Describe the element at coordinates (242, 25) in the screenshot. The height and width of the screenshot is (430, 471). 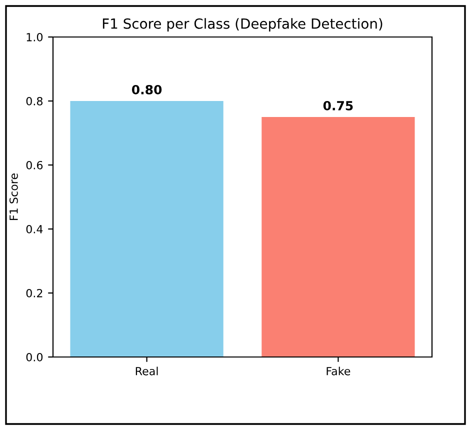
I see `chart-title: F1 Score per Class (Deepfake Detection)` at that location.